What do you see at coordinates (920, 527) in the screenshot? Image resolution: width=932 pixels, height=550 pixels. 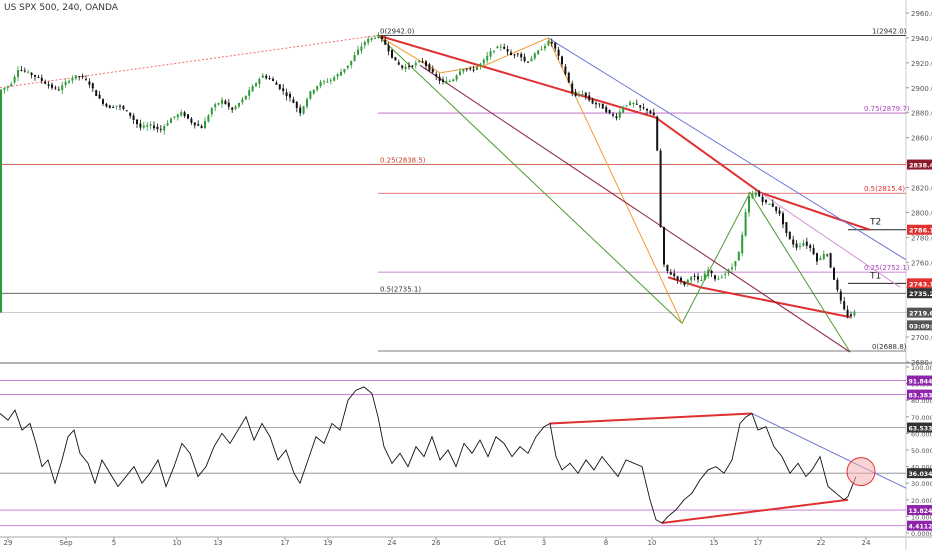 I see `rsi-axis-tag-label: 4.4112` at bounding box center [920, 527].